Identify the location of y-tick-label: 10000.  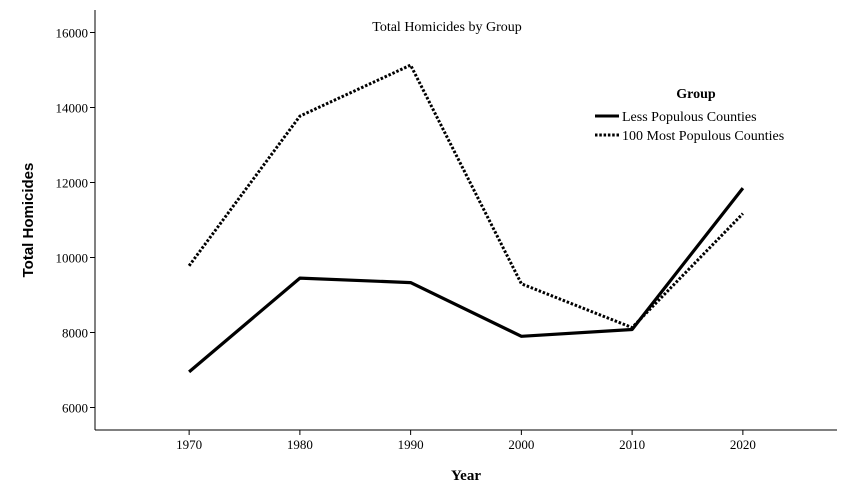
(72, 258).